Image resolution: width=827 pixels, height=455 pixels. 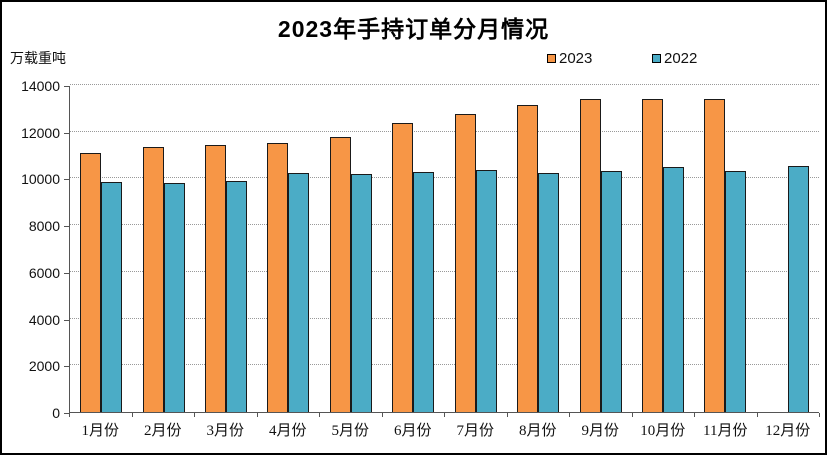 I want to click on bar-2022-7月份, so click(x=486, y=290).